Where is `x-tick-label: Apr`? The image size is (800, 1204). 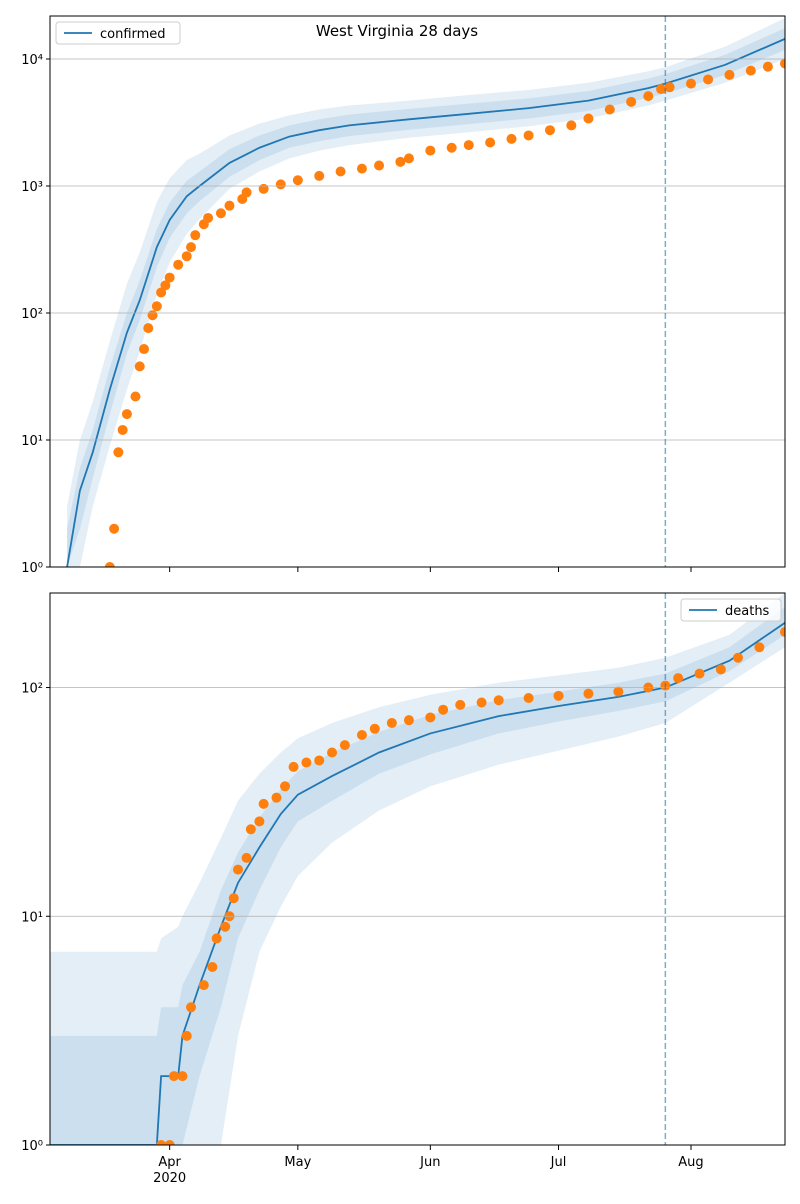
x-tick-label: Apr is located at coordinates (169, 1162).